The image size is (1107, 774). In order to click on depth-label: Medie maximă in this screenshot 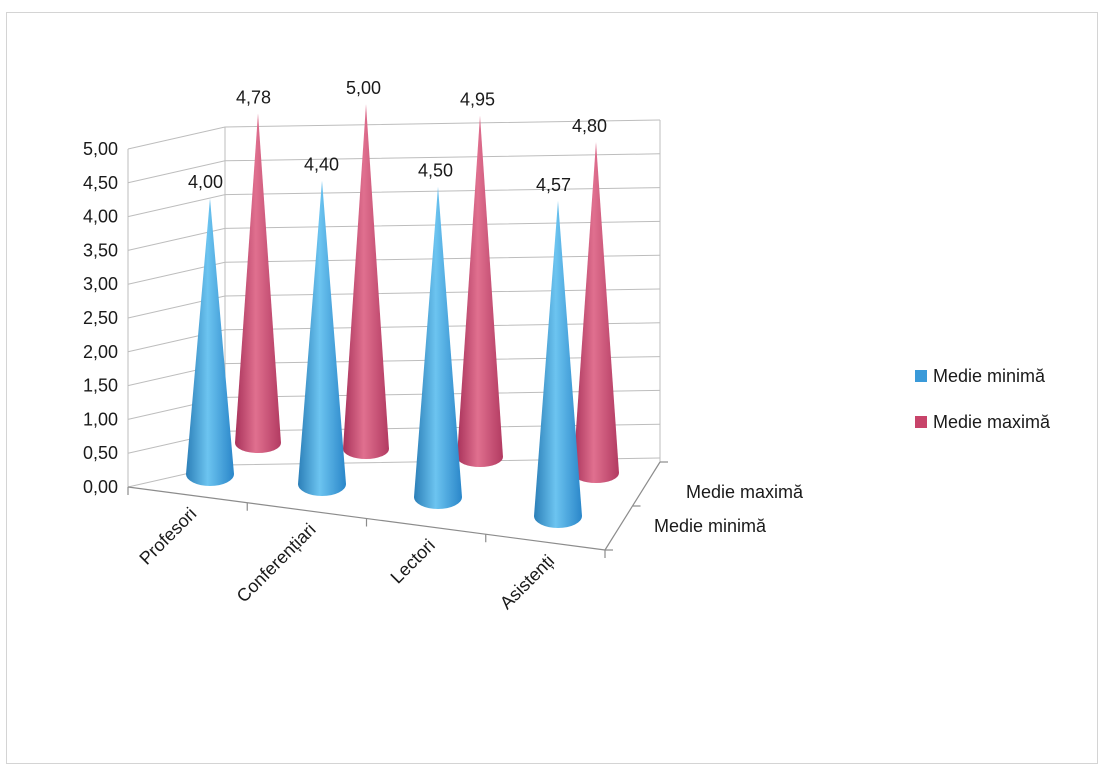, I will do `click(745, 492)`.